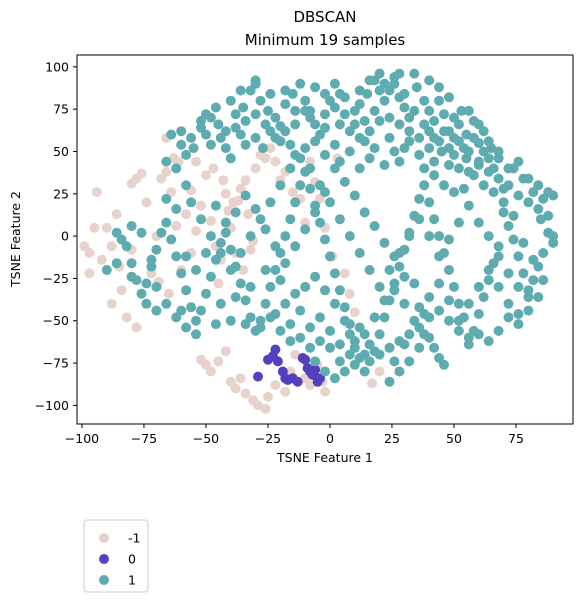 This screenshot has width=583, height=603. Describe the element at coordinates (126, 317) in the screenshot. I see `point-series--1-84` at that location.